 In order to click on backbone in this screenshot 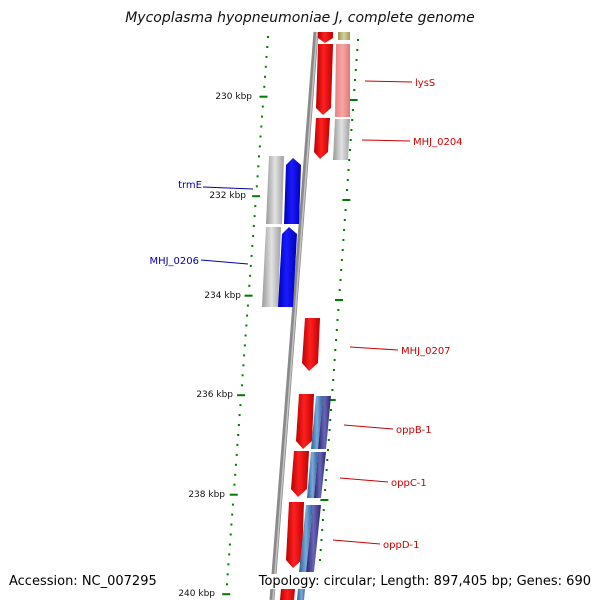, I will do `click(294, 315)`.